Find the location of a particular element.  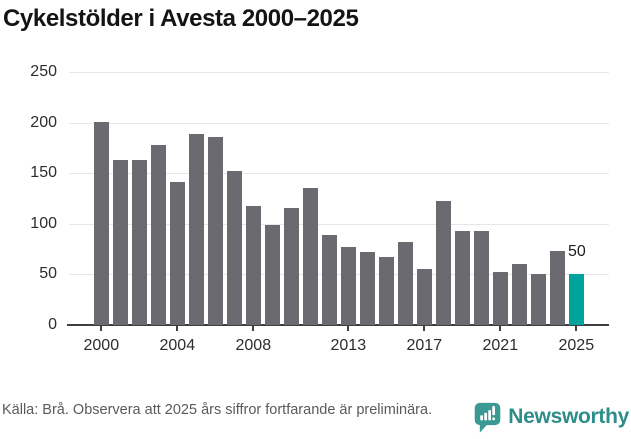

bar-2001 is located at coordinates (120, 242).